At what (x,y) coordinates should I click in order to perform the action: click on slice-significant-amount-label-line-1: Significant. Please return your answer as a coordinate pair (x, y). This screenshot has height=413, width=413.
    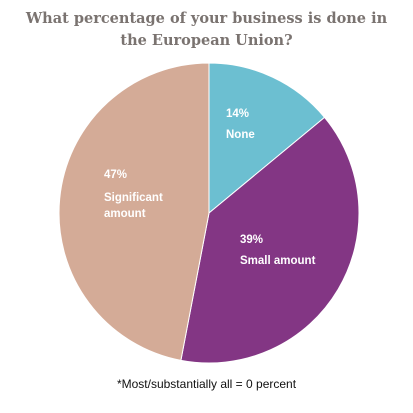
    Looking at the image, I should click on (133, 198).